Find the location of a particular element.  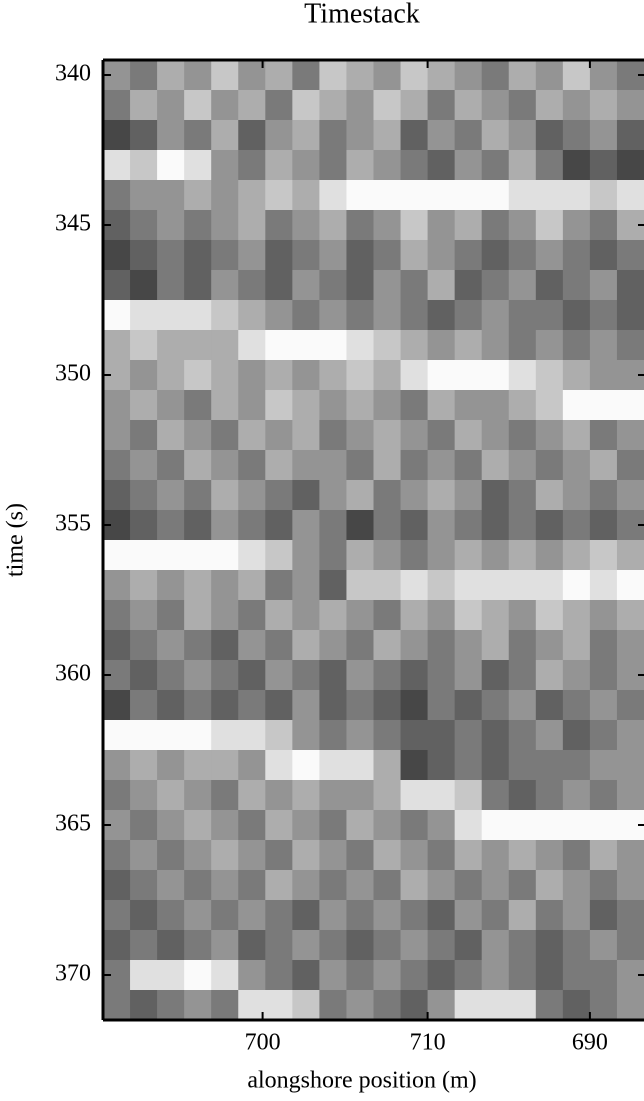

y-tick-label: 350 is located at coordinates (73, 374).